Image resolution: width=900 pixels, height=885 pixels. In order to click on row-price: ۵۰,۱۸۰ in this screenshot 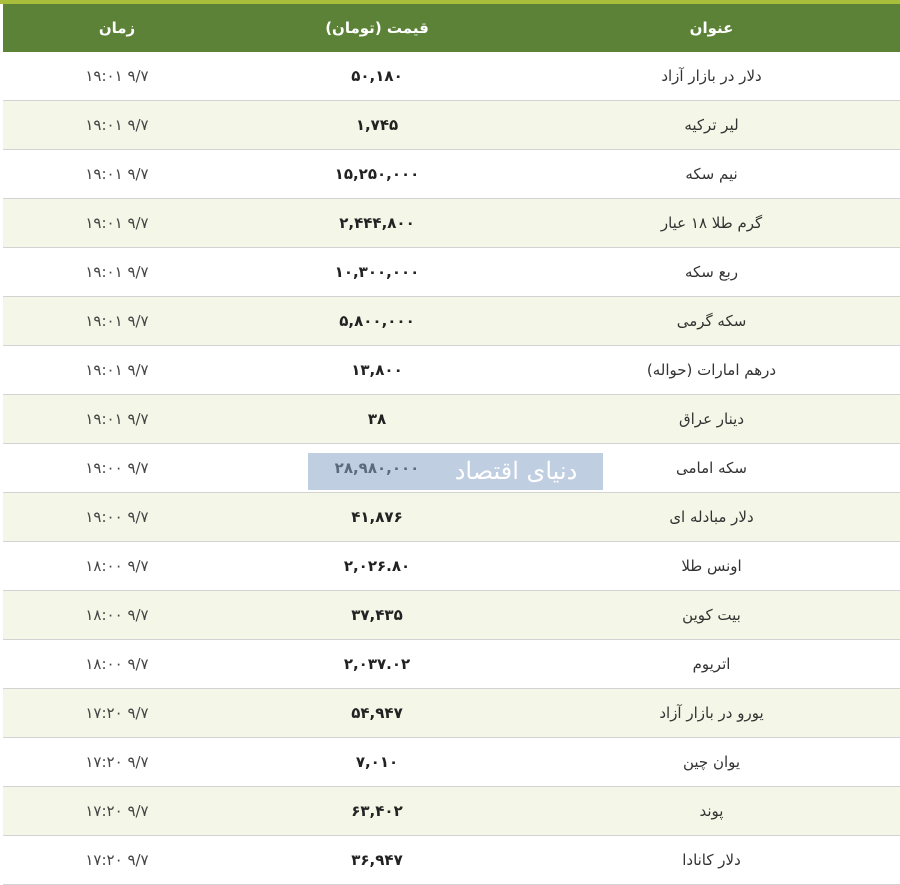, I will do `click(377, 76)`.